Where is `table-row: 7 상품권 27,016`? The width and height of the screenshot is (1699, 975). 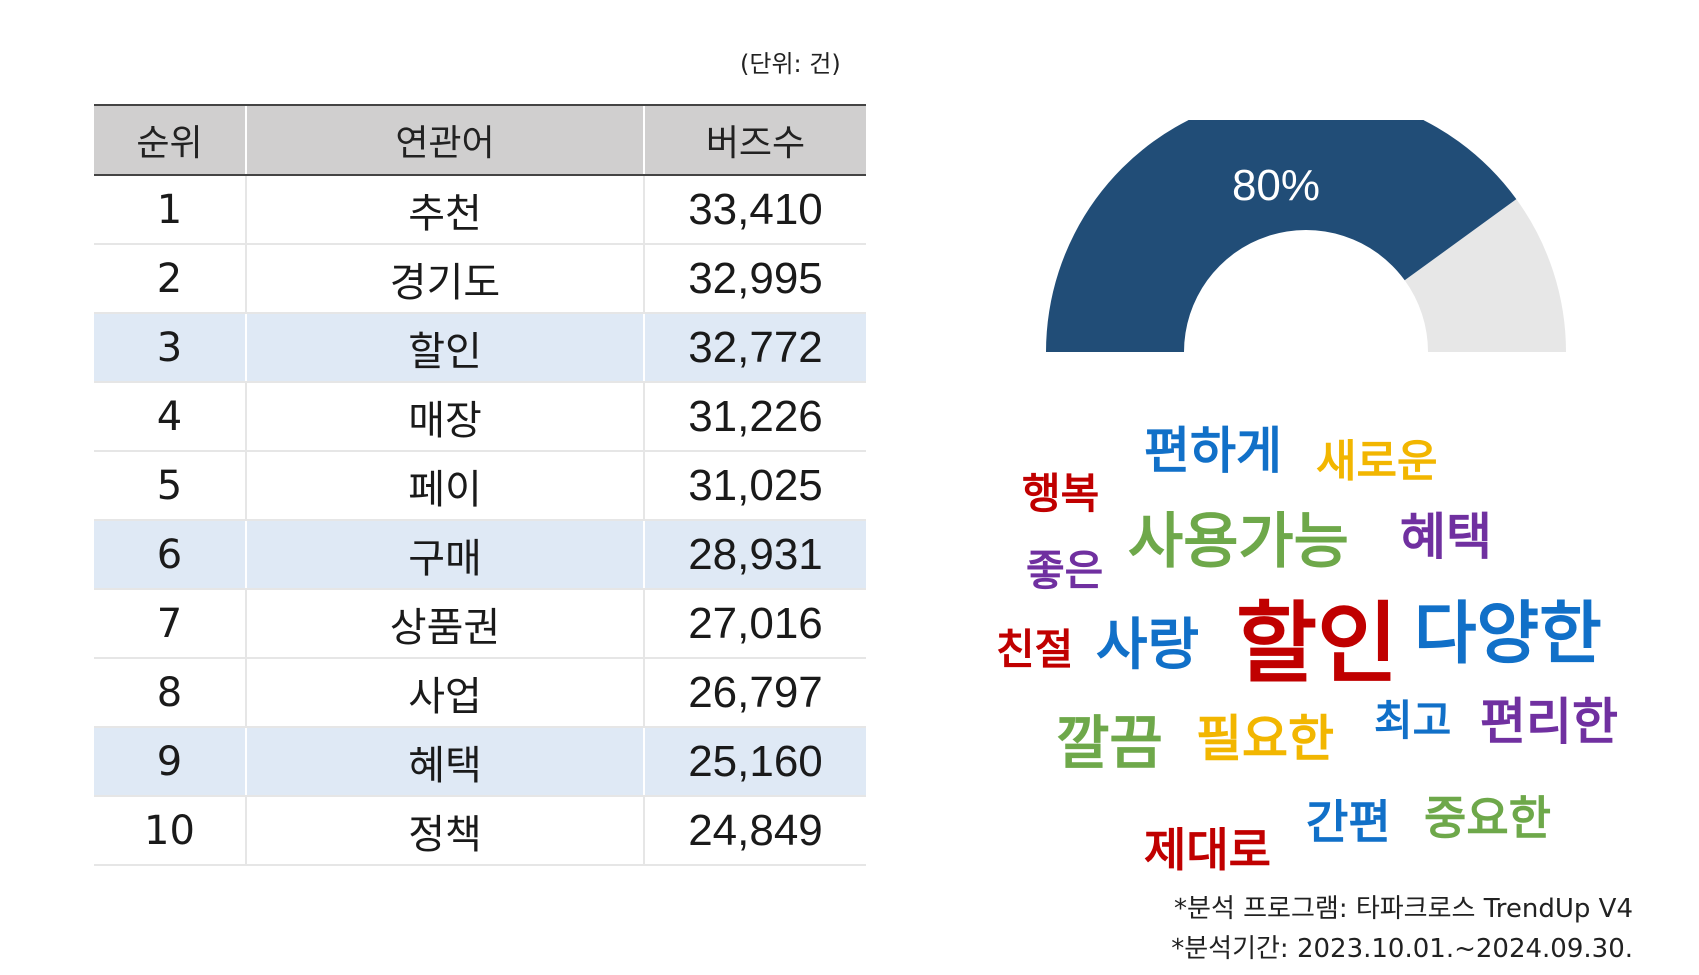 table-row: 7 상품권 27,016 is located at coordinates (480, 624).